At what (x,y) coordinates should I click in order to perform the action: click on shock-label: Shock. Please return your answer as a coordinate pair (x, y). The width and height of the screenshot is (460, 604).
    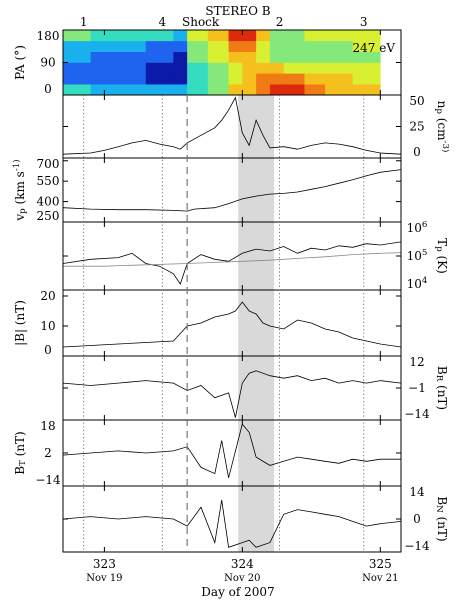
    Looking at the image, I should click on (201, 22).